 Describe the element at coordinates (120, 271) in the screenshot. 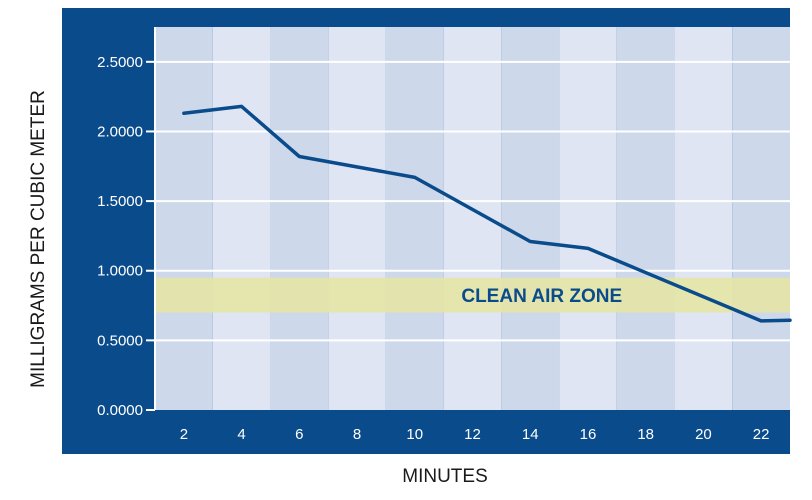

I see `y-tick-label: 1.0000` at that location.